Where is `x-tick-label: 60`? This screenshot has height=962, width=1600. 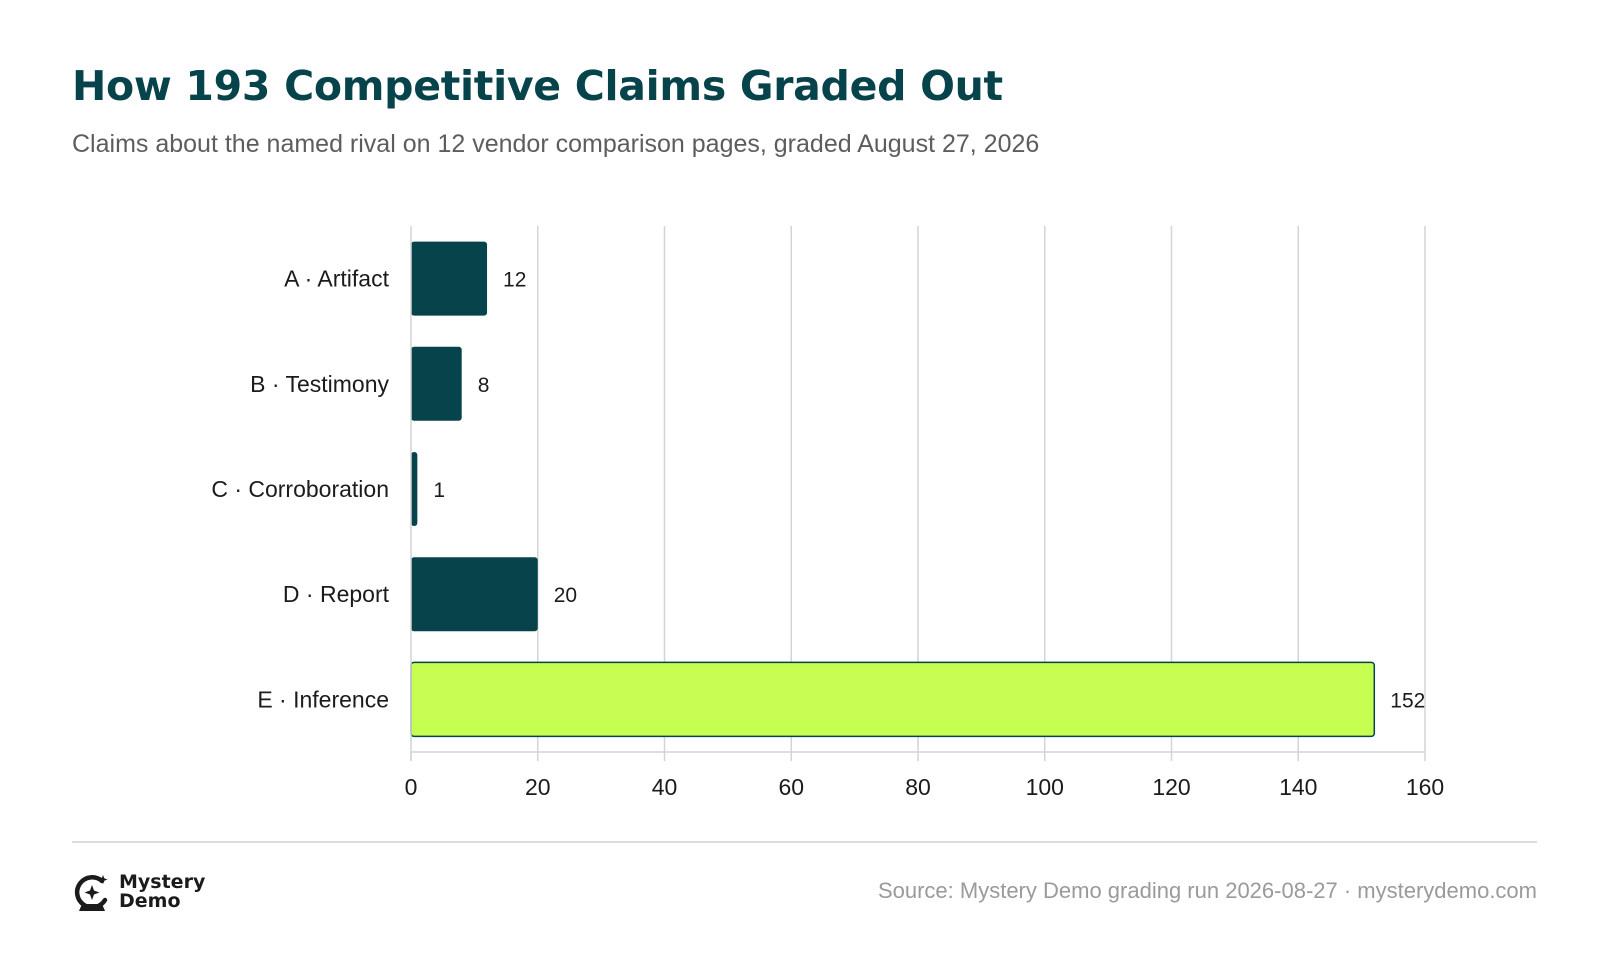
x-tick-label: 60 is located at coordinates (791, 787).